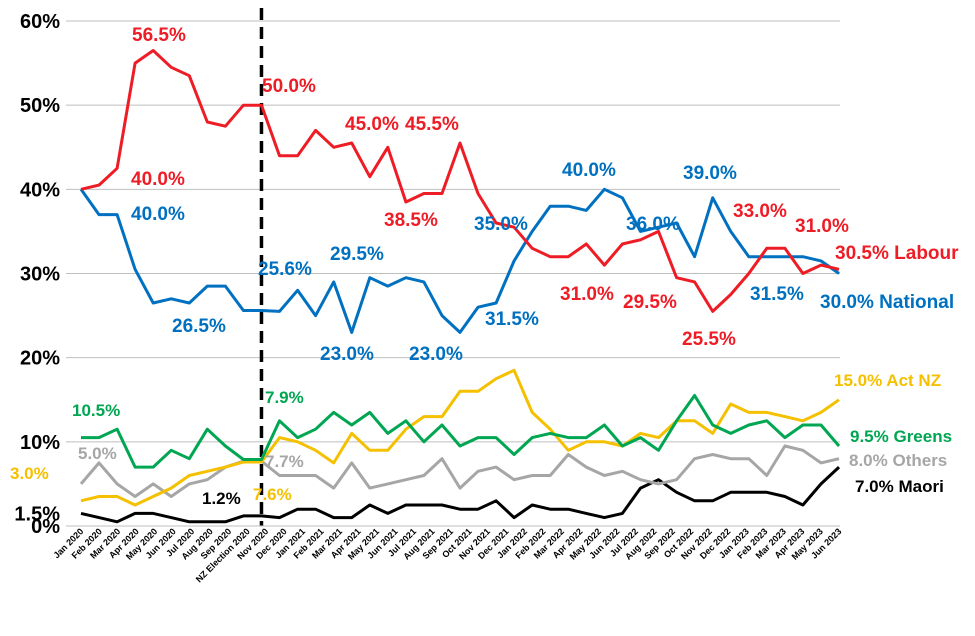 The width and height of the screenshot is (975, 636). What do you see at coordinates (289, 86) in the screenshot?
I see `labour-label-election: 50.0%` at bounding box center [289, 86].